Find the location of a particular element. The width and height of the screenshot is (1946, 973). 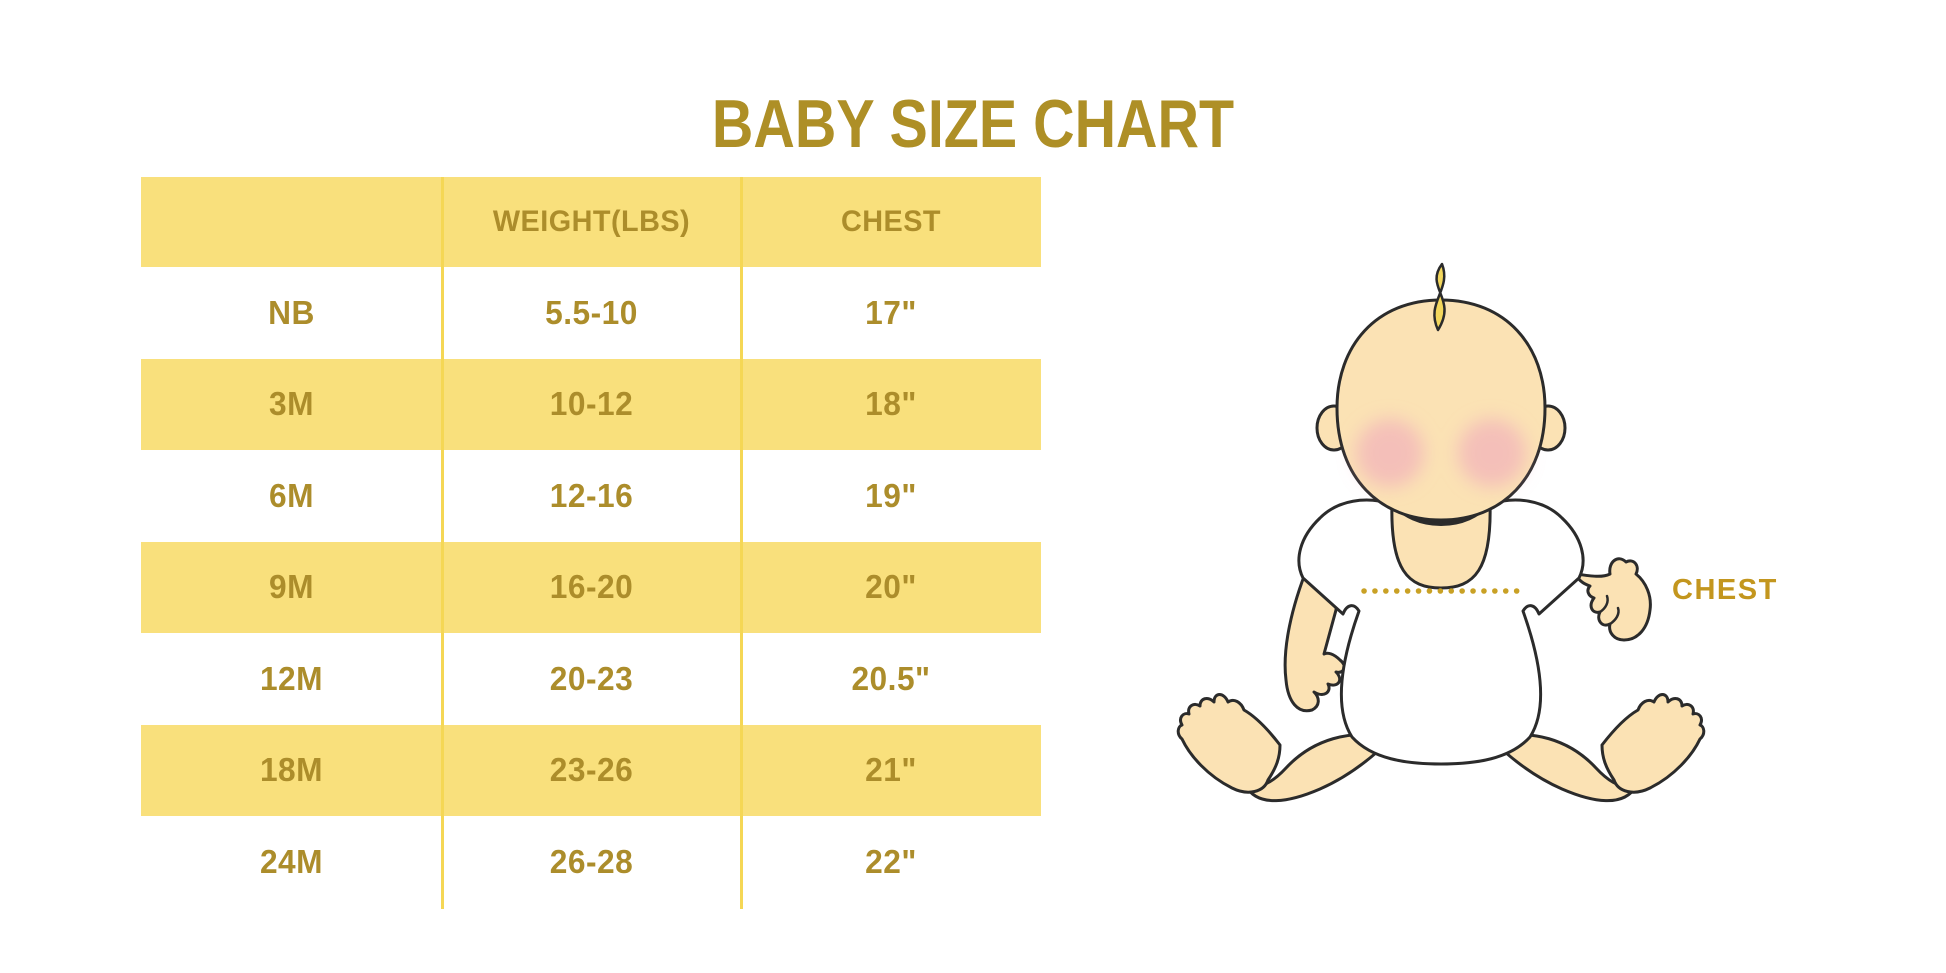

baby-shirt is located at coordinates (1441, 632).